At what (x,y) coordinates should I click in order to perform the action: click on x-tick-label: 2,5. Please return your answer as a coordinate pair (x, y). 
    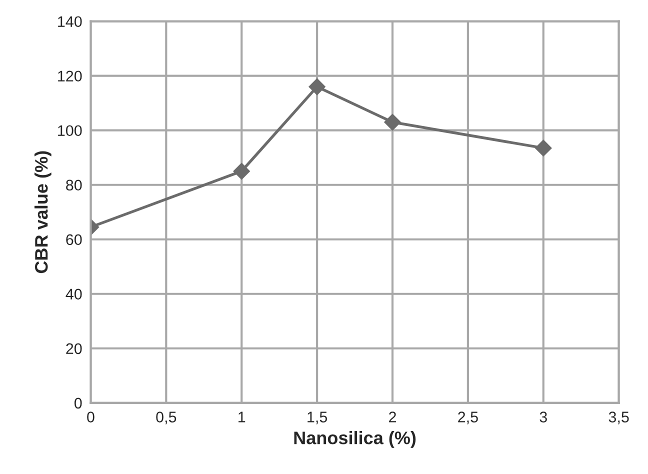
    Looking at the image, I should click on (468, 418).